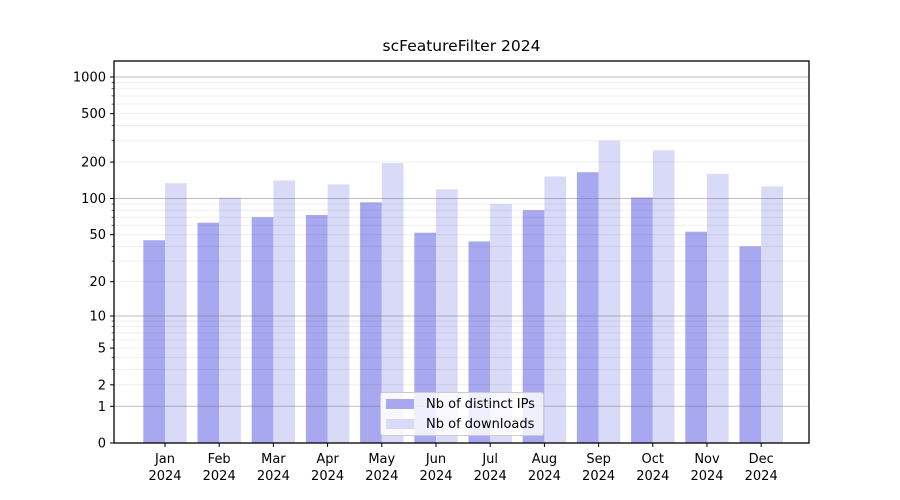 The image size is (900, 500). Describe the element at coordinates (102, 349) in the screenshot. I see `y-tick-label: 5` at that location.